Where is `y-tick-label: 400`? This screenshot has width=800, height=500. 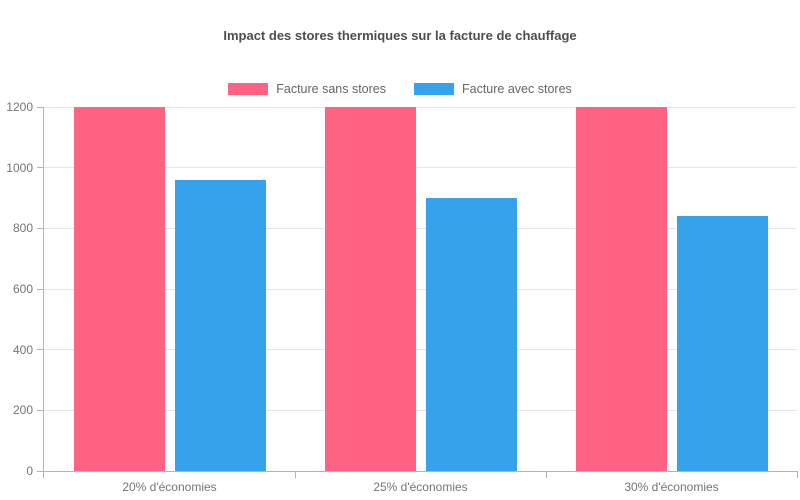 y-tick-label: 400 is located at coordinates (22, 349).